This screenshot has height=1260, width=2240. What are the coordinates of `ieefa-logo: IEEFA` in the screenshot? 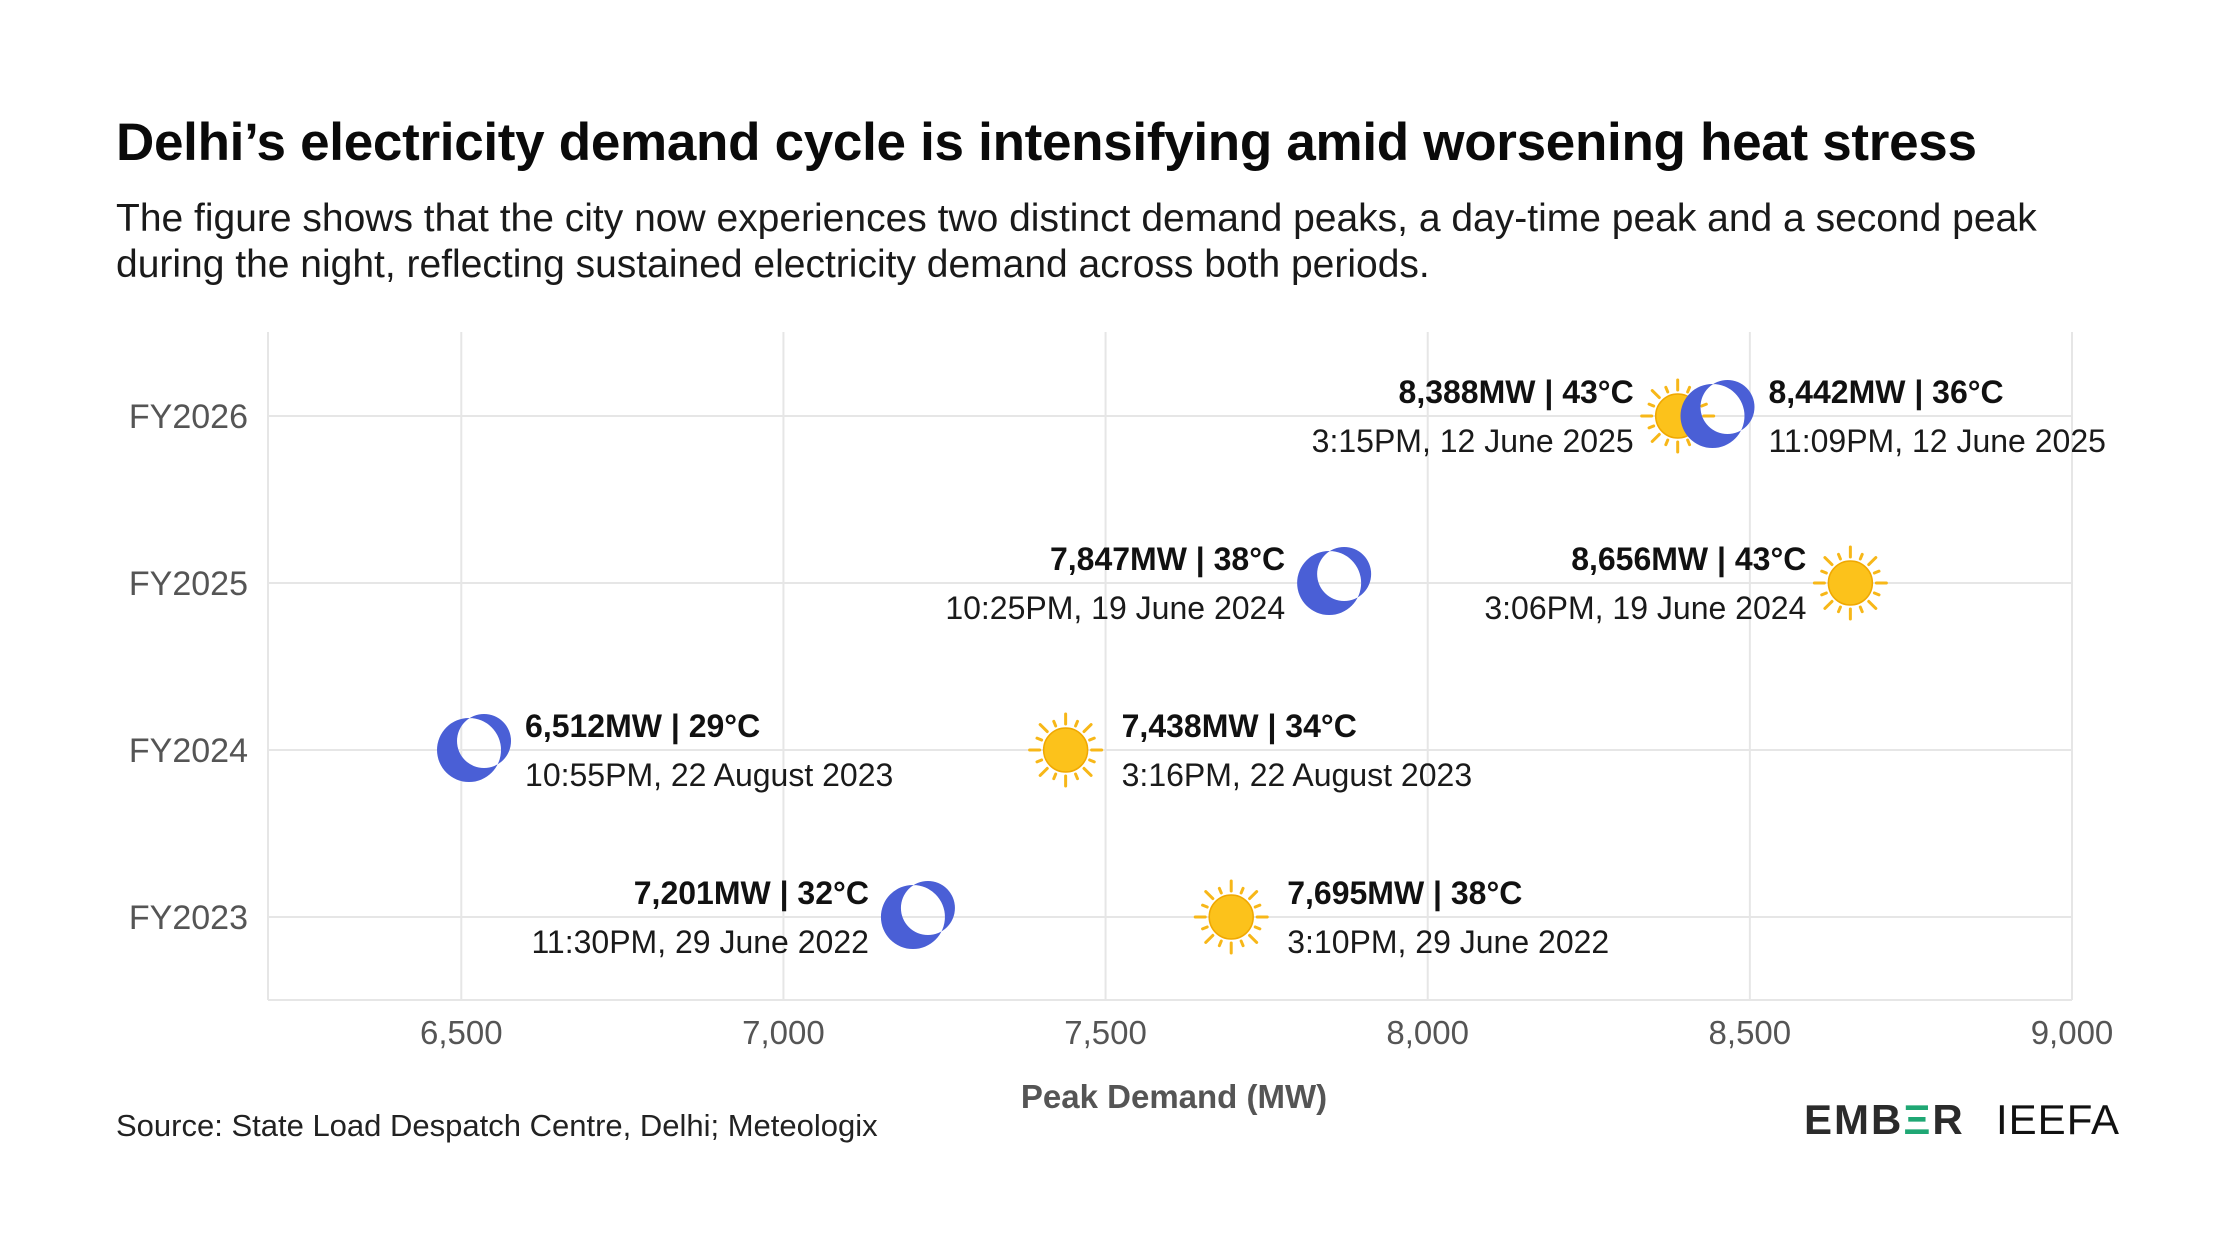 It's located at (2058, 1119).